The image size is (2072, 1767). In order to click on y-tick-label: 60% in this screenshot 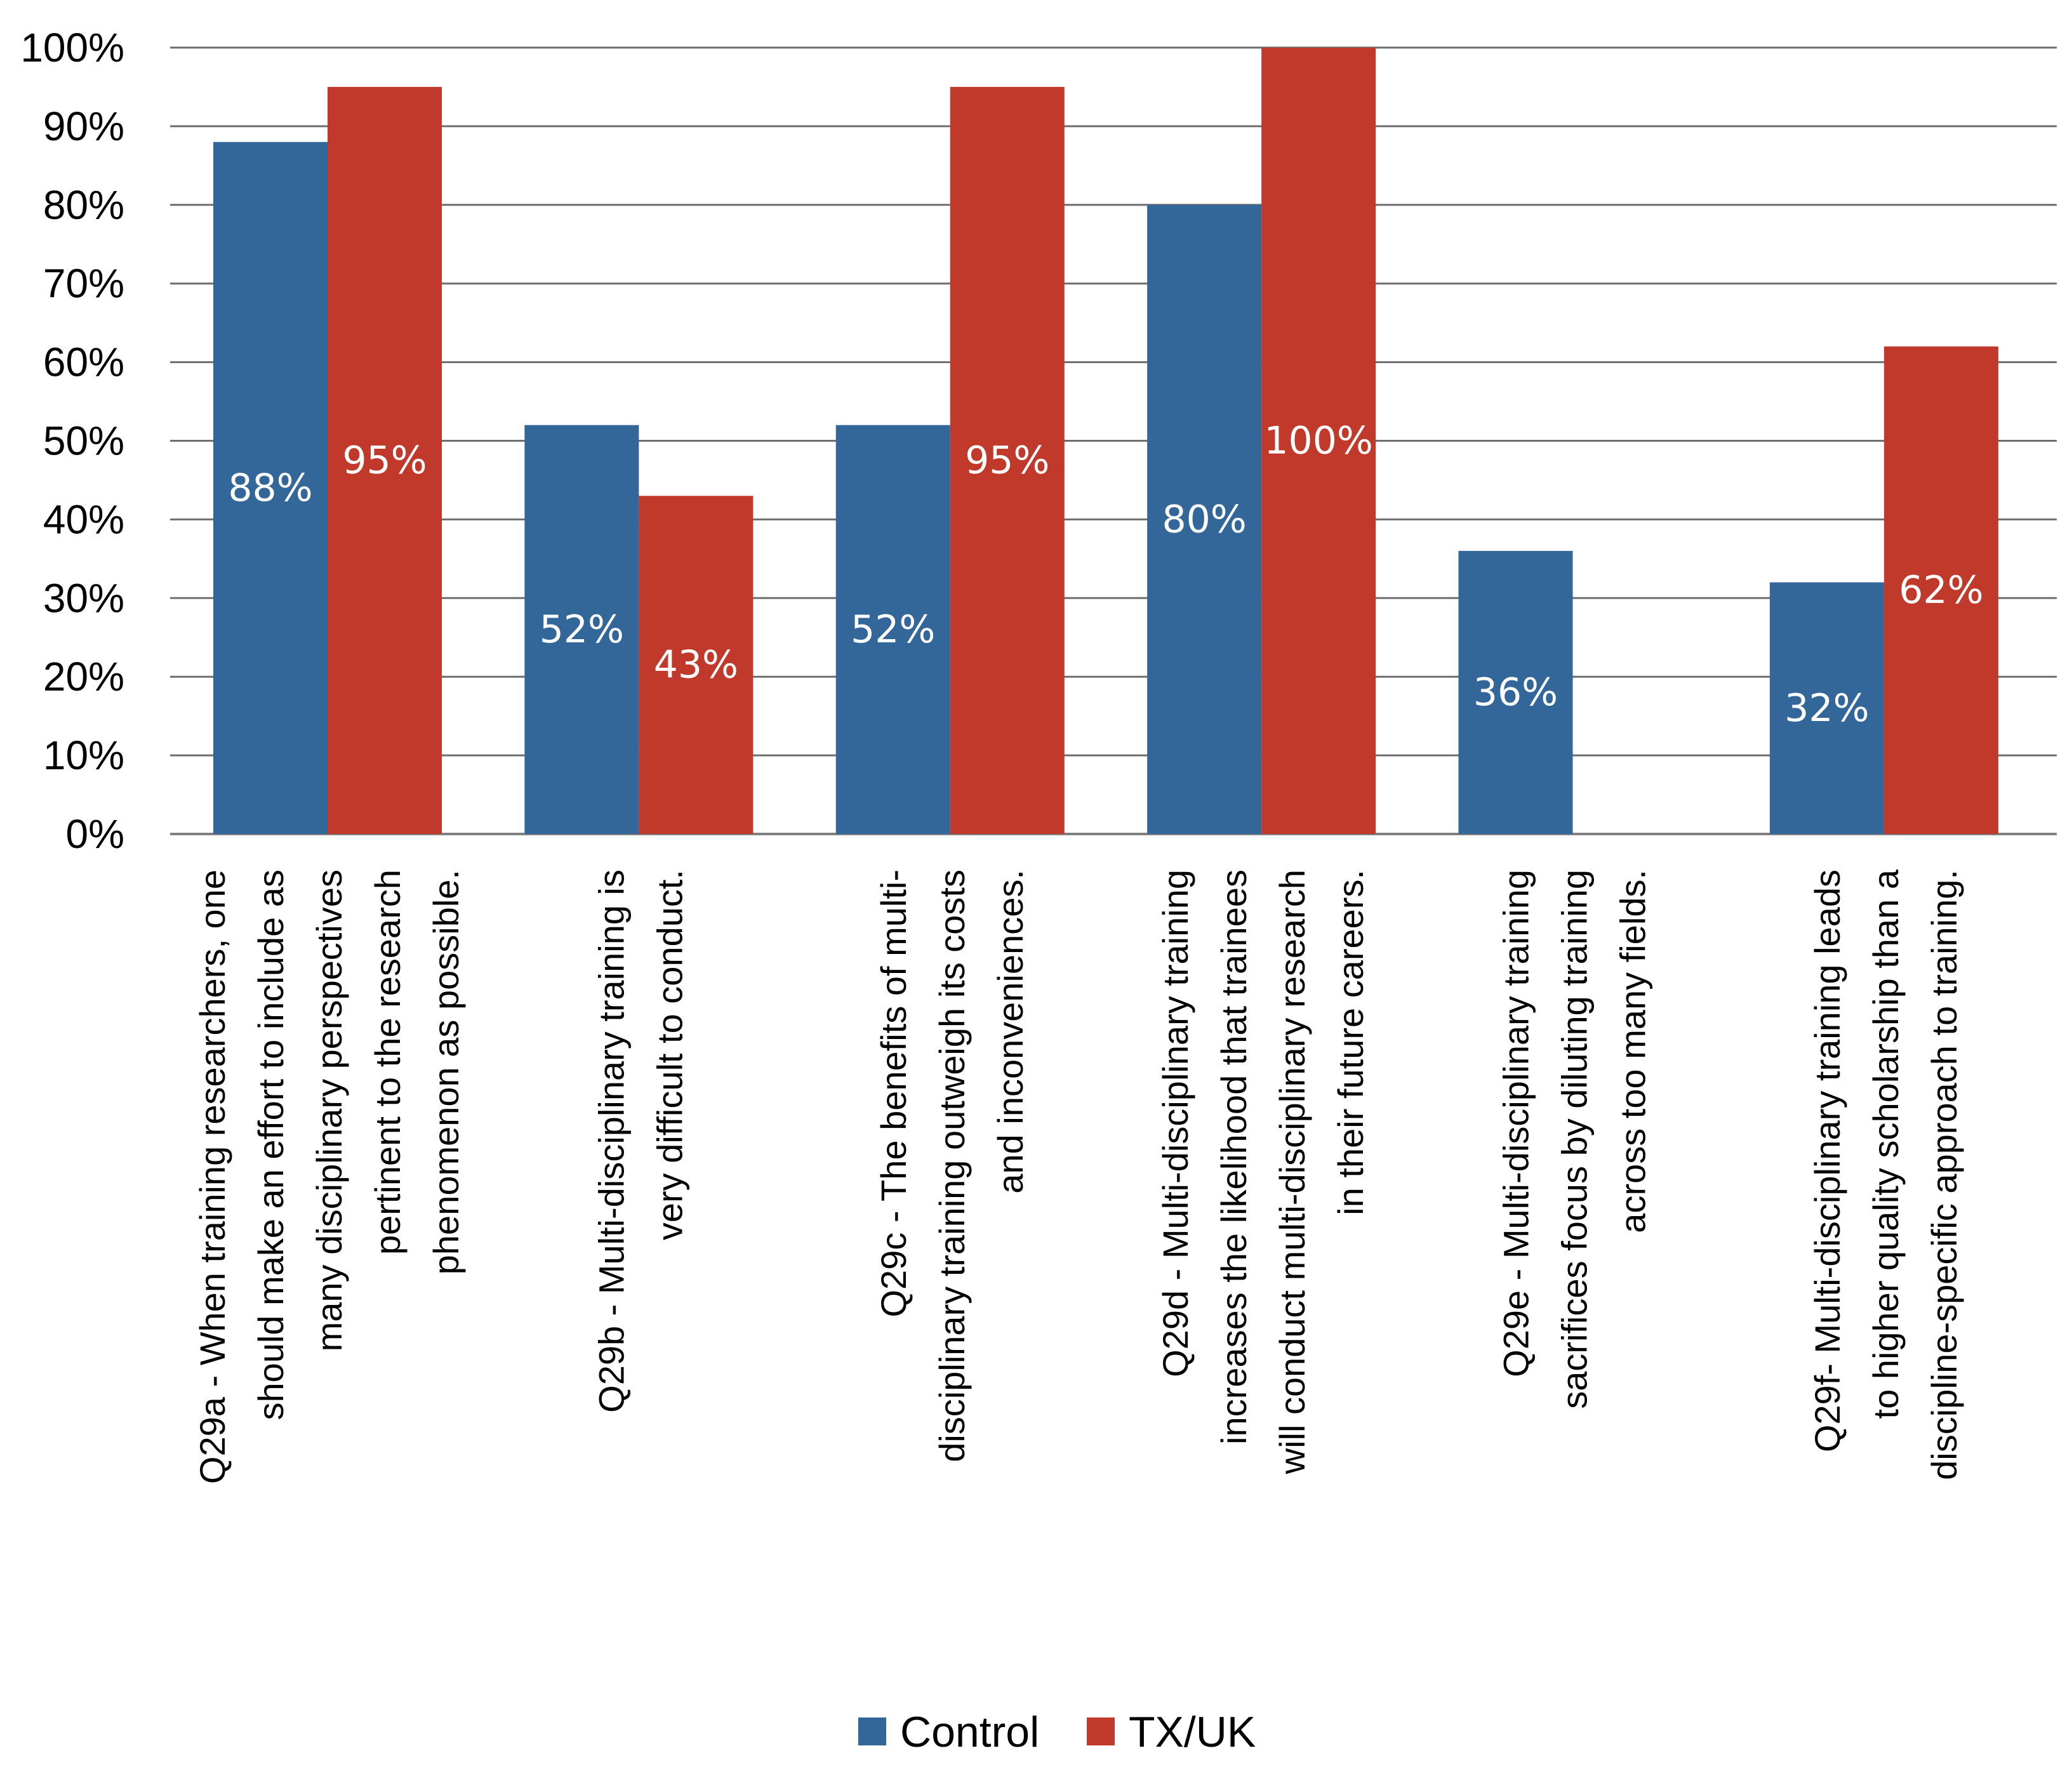, I will do `click(83, 362)`.